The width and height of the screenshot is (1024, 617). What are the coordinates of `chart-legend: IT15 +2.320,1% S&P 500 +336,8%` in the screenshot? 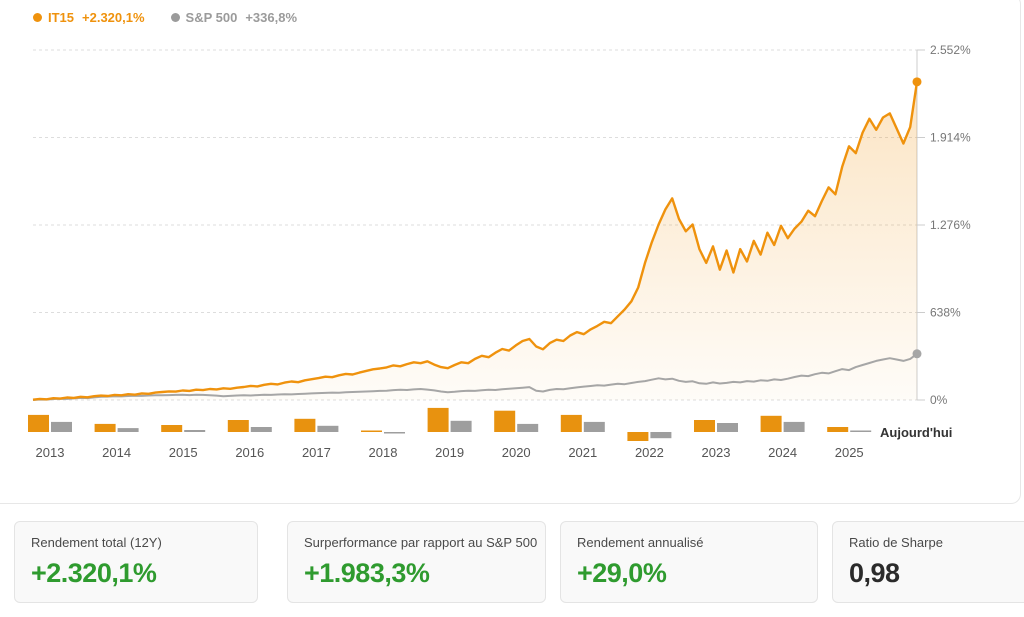 It's located at (165, 17).